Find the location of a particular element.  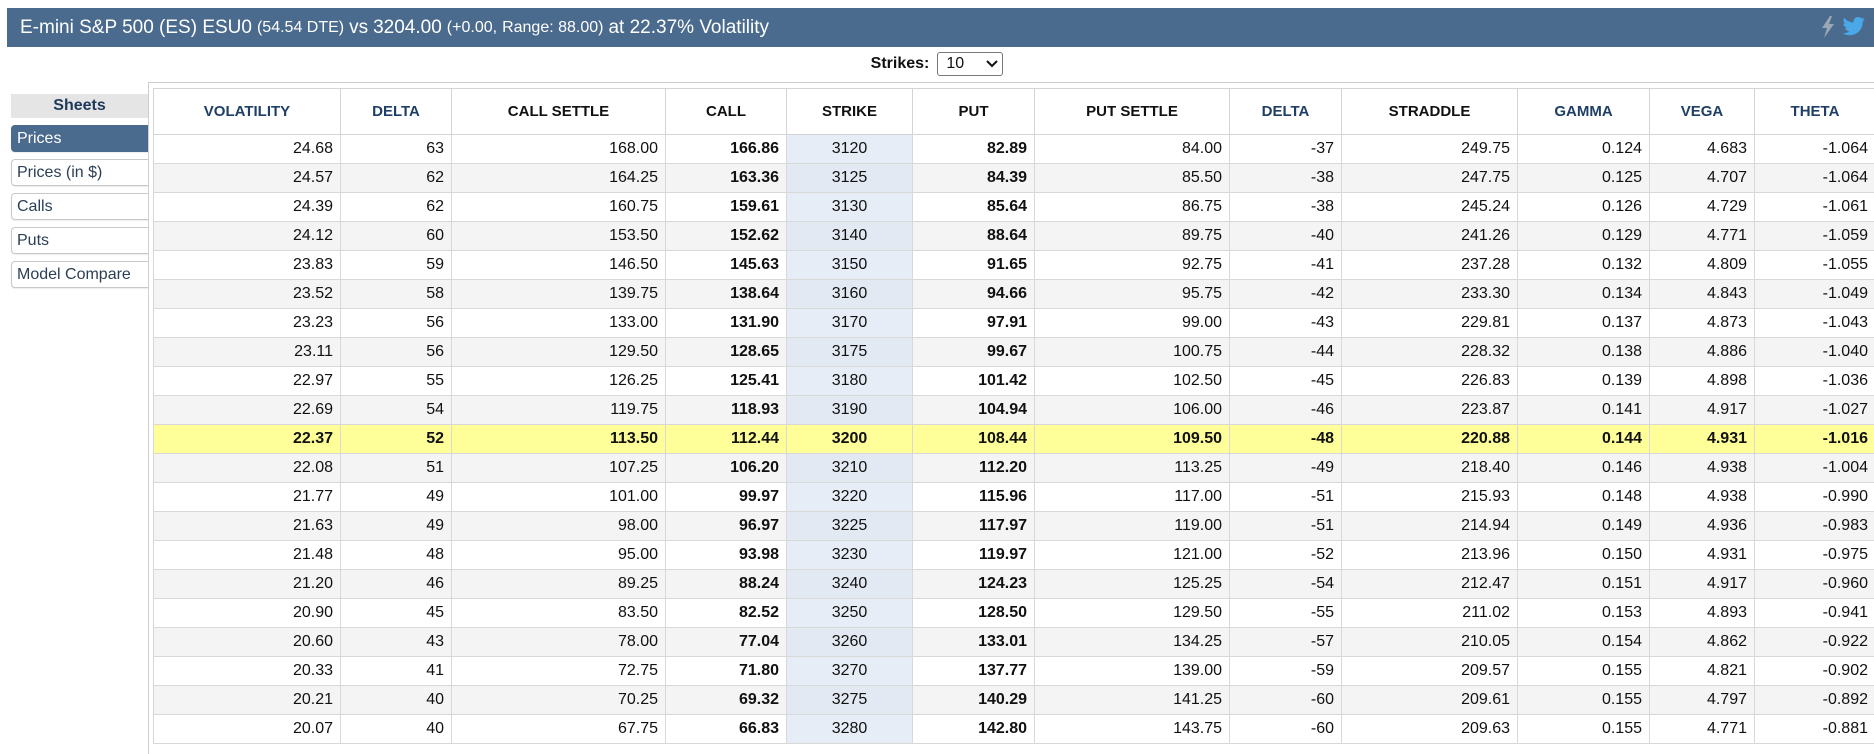

cell-volatility: 22.37 is located at coordinates (247, 439).